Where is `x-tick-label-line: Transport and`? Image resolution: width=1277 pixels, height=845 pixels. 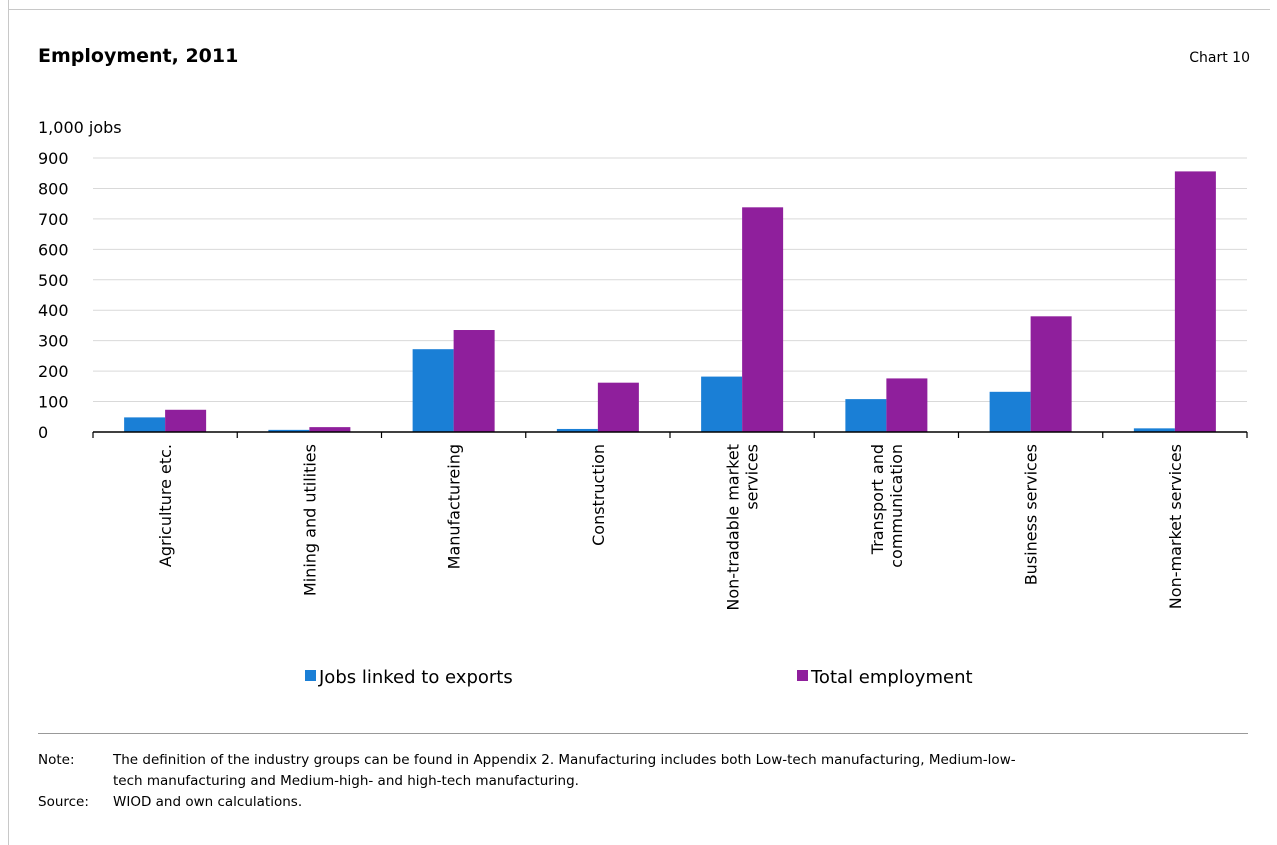
x-tick-label-line: Transport and is located at coordinates (877, 499).